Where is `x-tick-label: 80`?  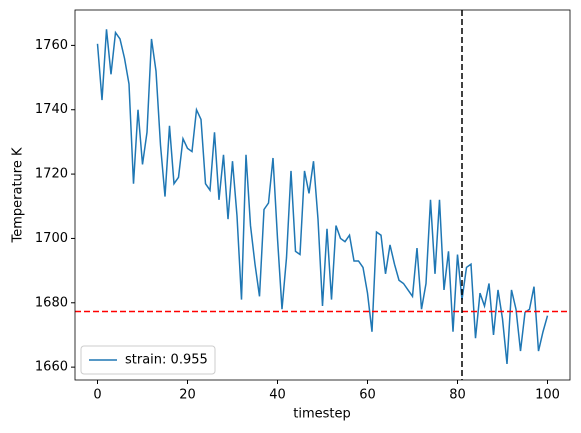 x-tick-label: 80 is located at coordinates (457, 395).